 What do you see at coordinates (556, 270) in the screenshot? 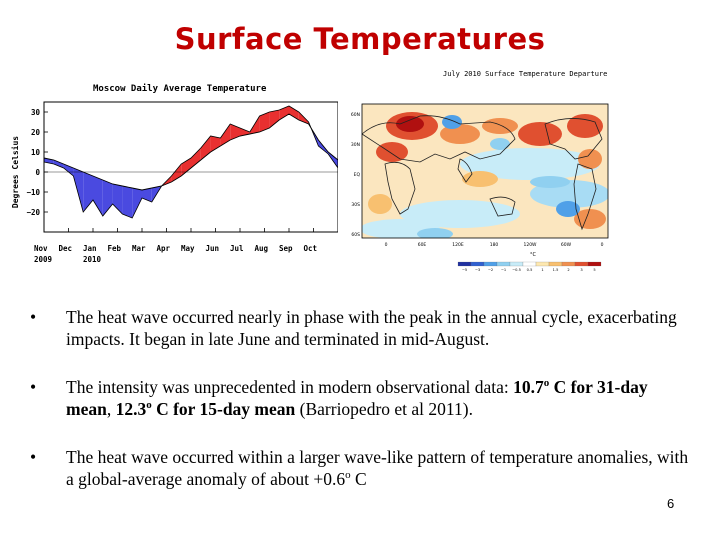
I see `colorbar-tick-label: 1.5` at bounding box center [556, 270].